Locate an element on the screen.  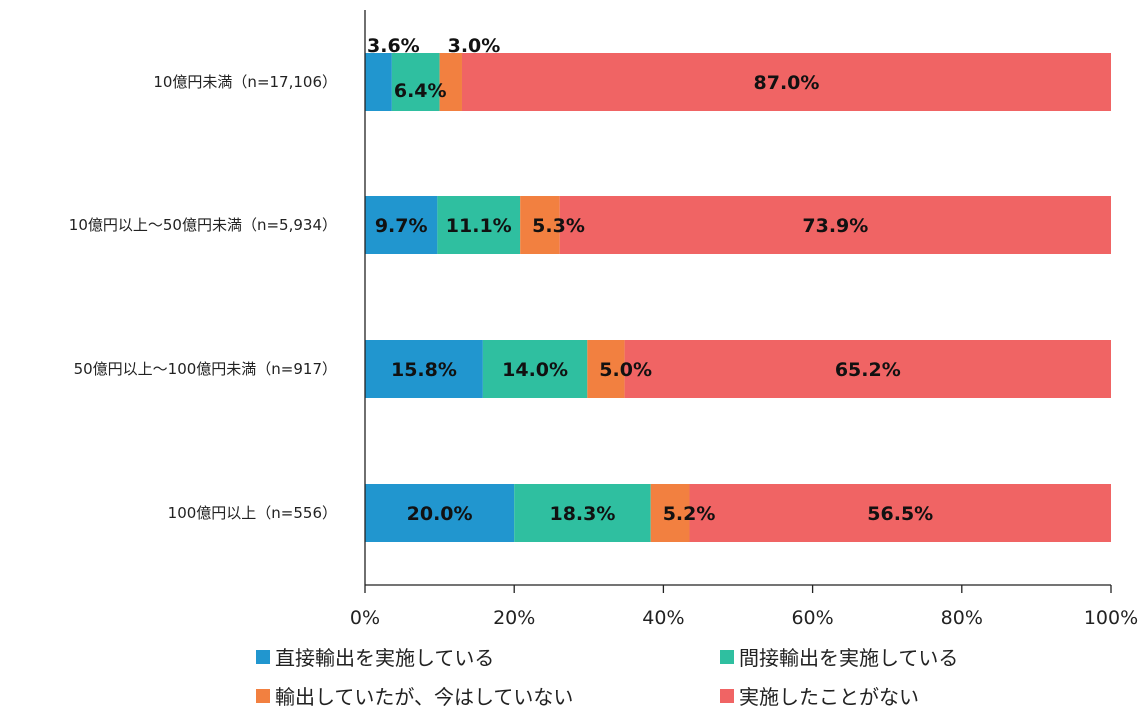
legend-label-0: 直接輸出を実施している is located at coordinates (384, 658).